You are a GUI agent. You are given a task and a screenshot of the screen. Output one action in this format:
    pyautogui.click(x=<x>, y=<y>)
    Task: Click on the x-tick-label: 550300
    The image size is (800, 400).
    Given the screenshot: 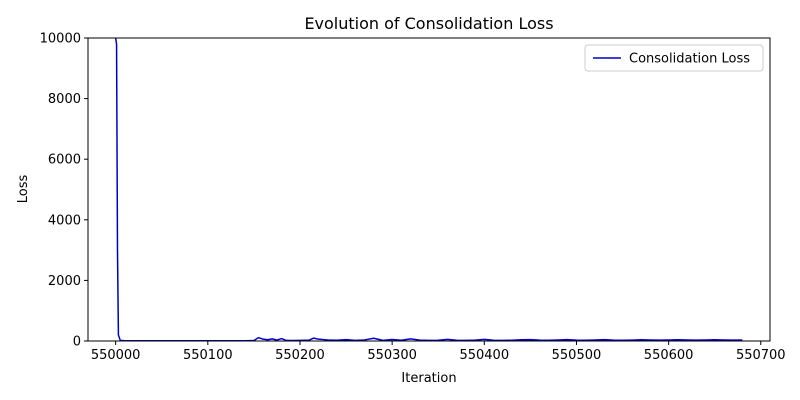 What is the action you would take?
    pyautogui.click(x=392, y=355)
    